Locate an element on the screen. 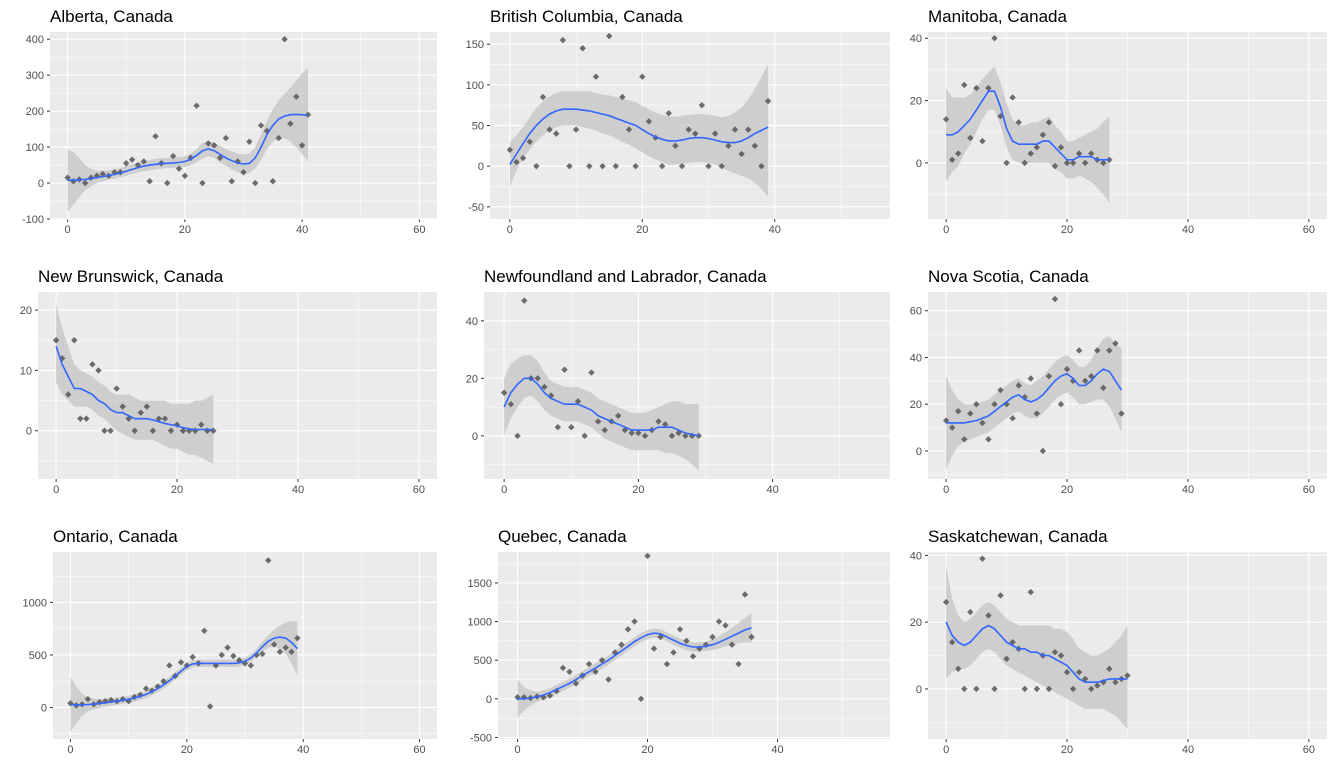 This screenshot has height=780, width=1335. facet-panel: New Brunswick, Canada 0 20 40 60 0 10 20 is located at coordinates (222, 390).